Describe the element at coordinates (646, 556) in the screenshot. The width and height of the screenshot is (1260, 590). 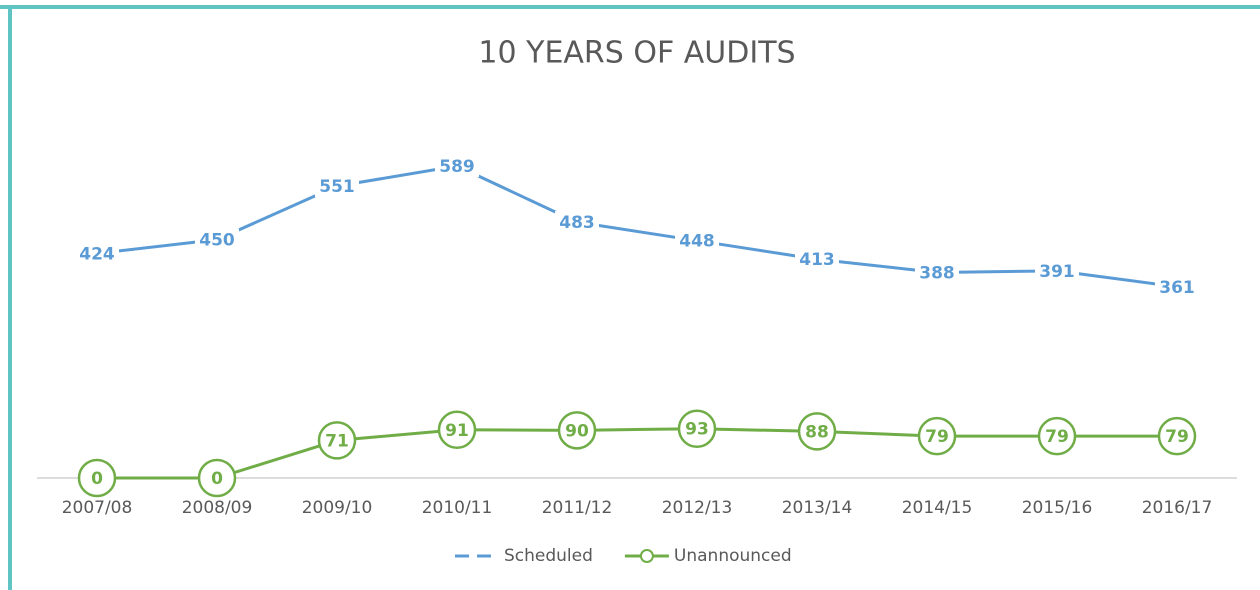
I see `legend-marker` at that location.